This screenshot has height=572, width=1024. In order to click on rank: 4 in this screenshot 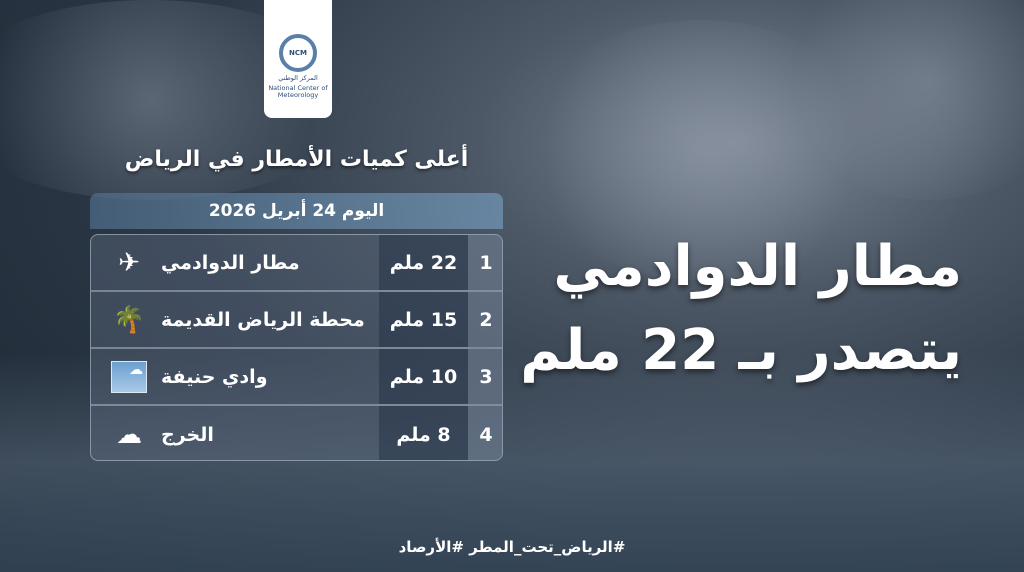, I will do `click(485, 433)`.